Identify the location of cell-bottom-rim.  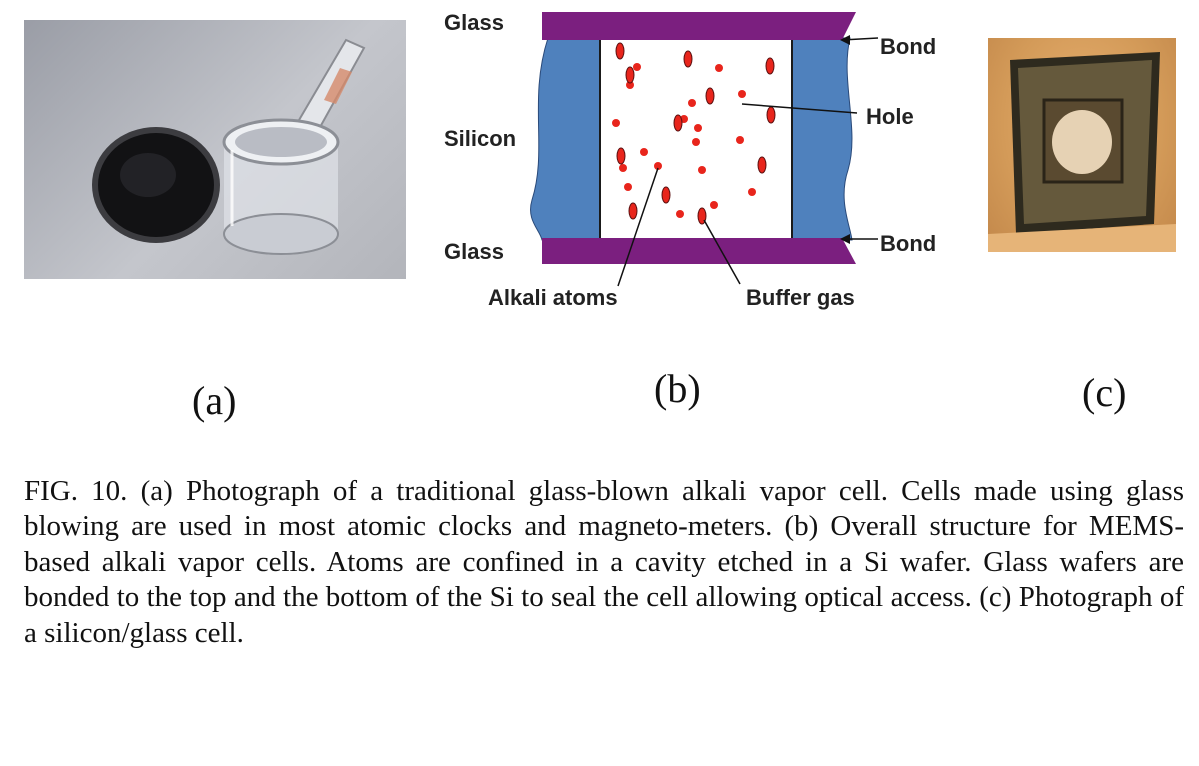
(281, 234).